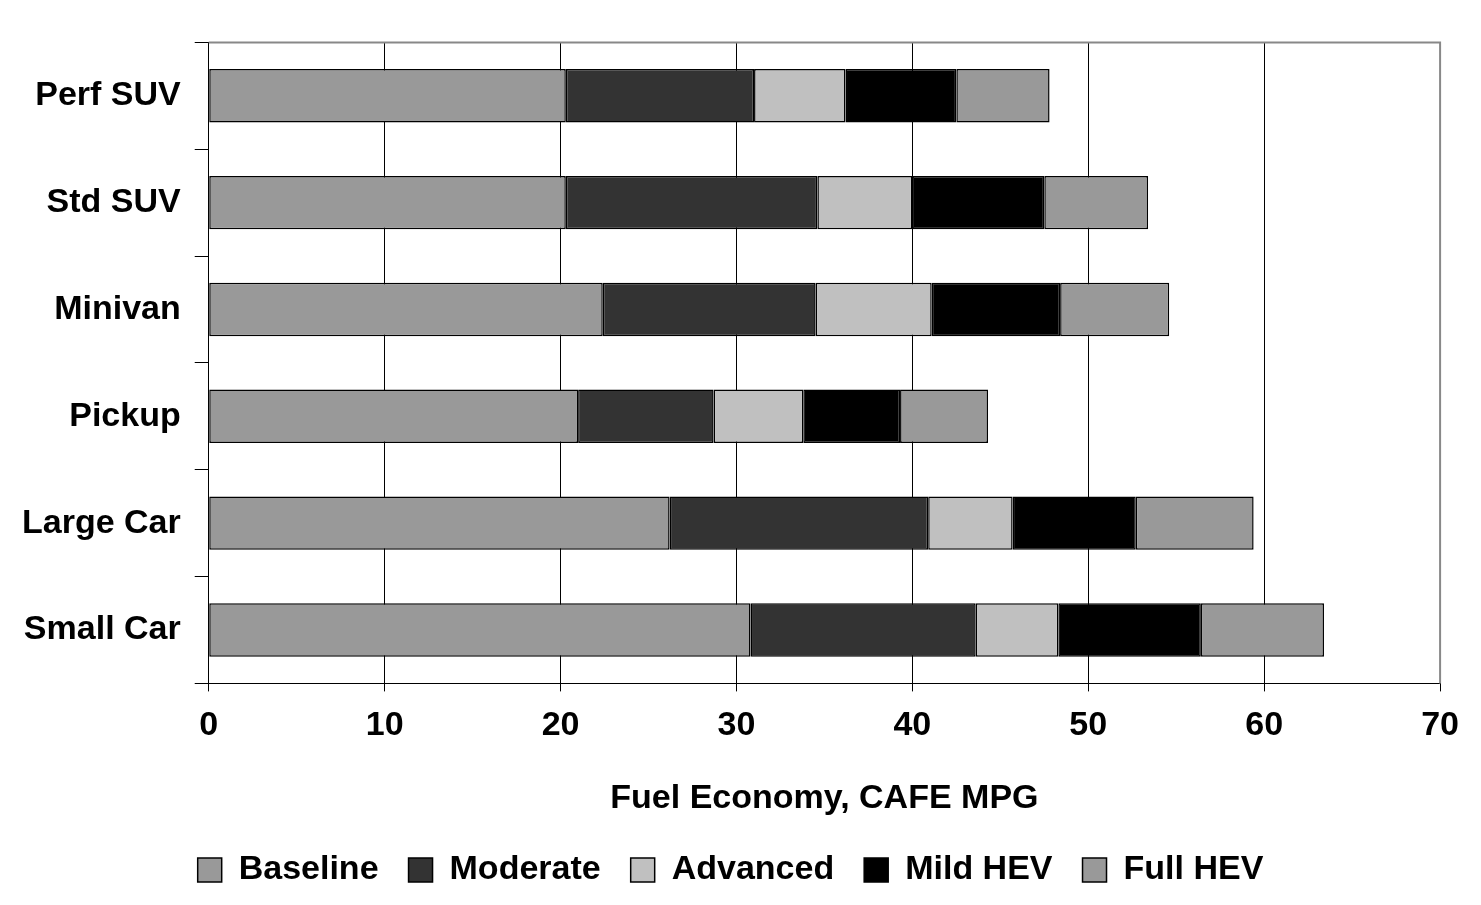  Describe the element at coordinates (560, 723) in the screenshot. I see `x-tick-label: 20` at that location.